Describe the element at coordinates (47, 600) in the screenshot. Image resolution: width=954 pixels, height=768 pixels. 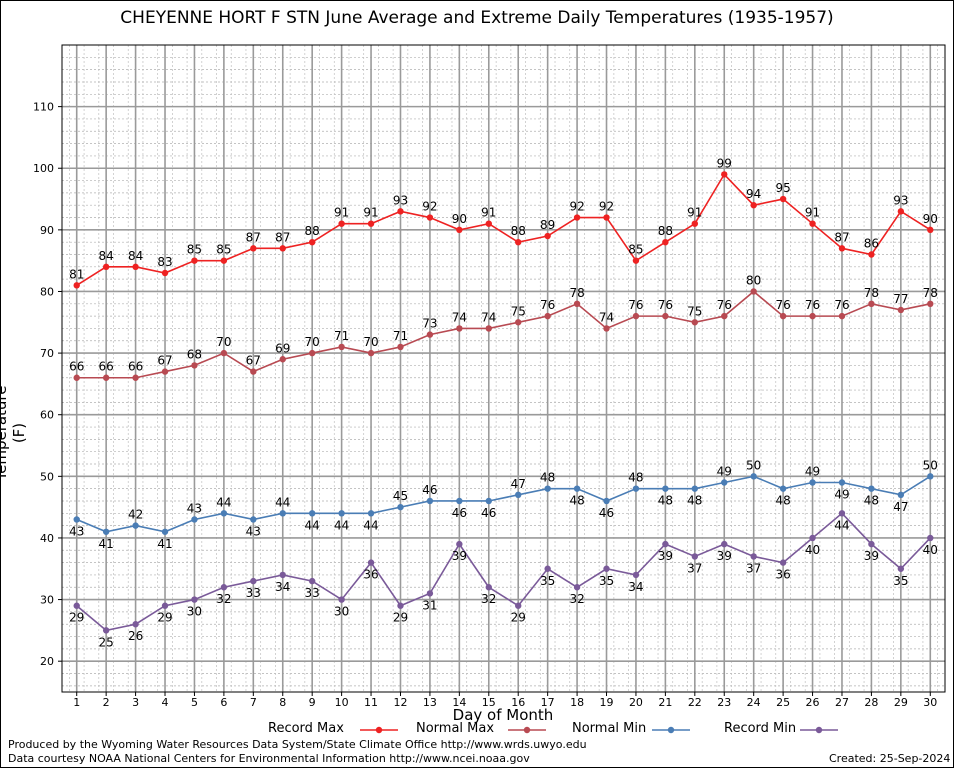
I see `y-tick-label: 30` at that location.